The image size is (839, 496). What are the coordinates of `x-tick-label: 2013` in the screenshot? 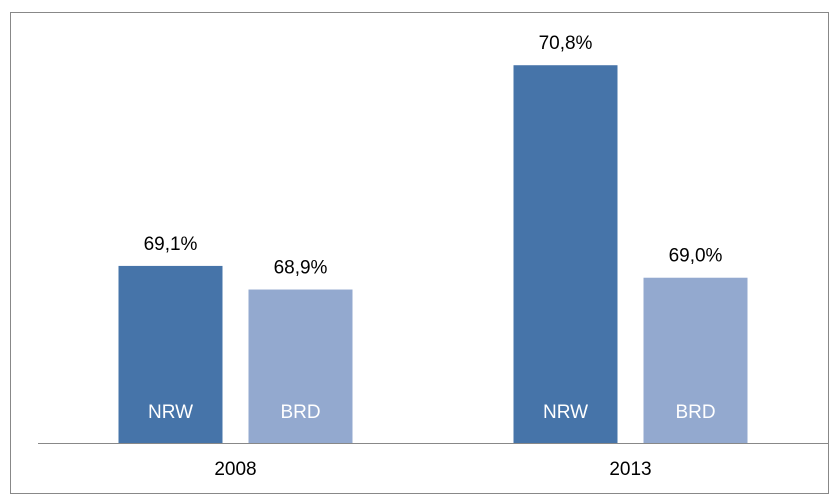 It's located at (630, 469).